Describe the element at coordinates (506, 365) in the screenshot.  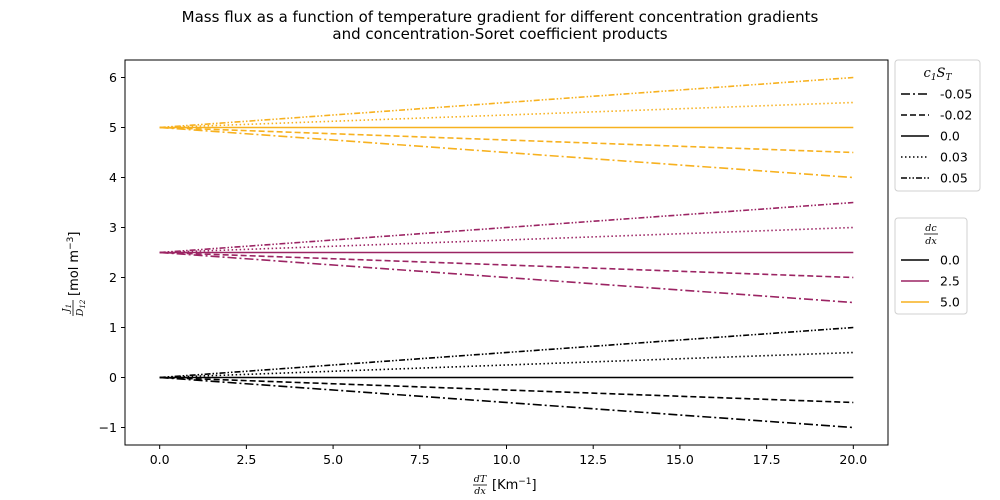
I see `series-line-dcdx-0.0-cst-0.03` at that location.